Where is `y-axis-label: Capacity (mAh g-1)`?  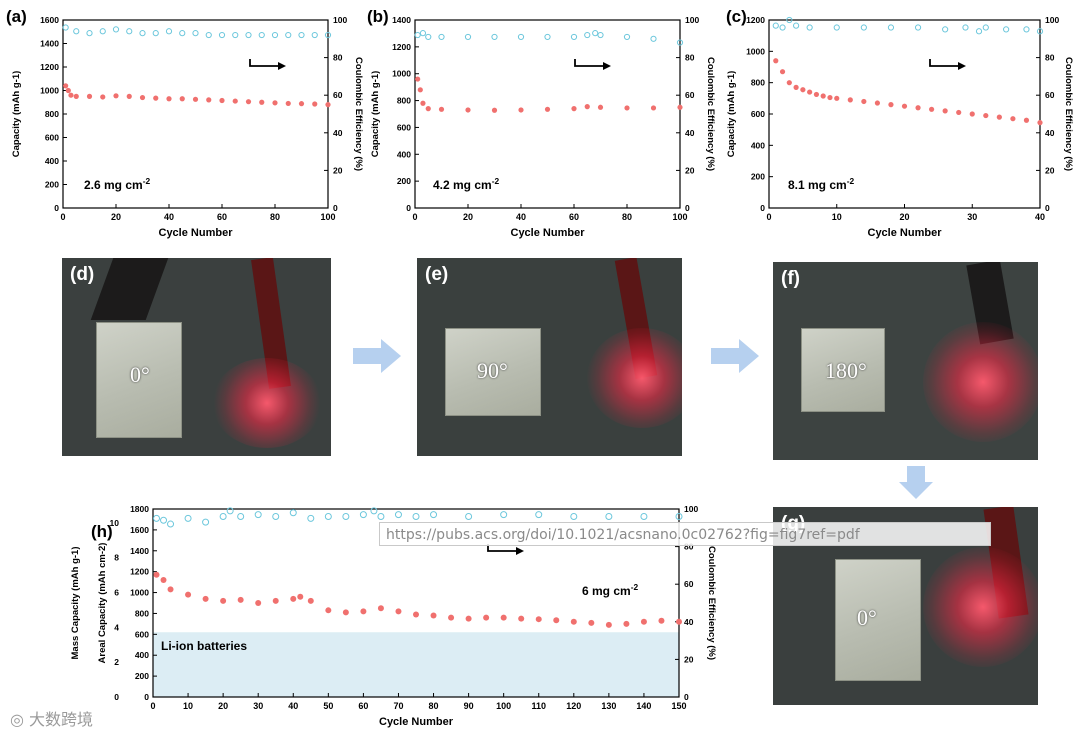
y-axis-label: Capacity (mAh g-1) is located at coordinates (375, 114).